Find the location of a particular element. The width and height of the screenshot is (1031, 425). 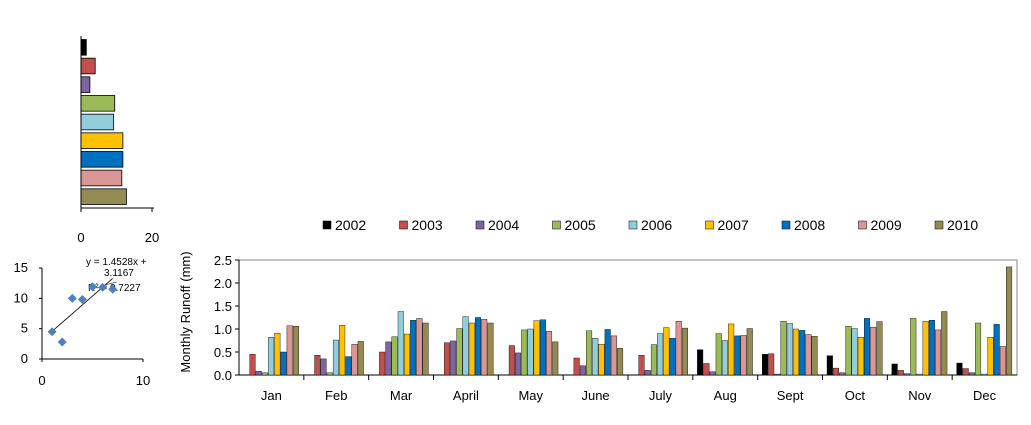

bar-2005-May is located at coordinates (524, 352).